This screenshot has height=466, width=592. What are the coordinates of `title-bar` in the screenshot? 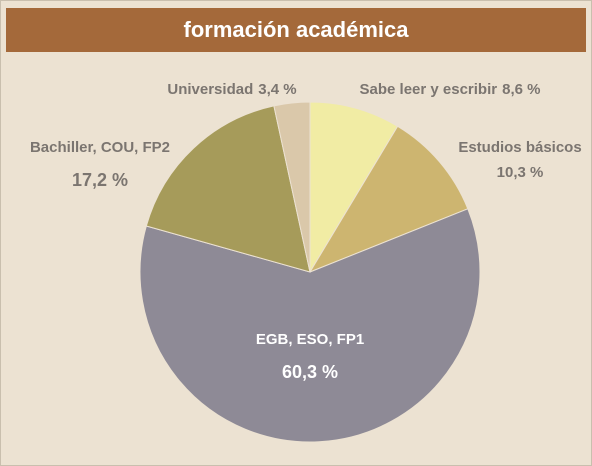 It's located at (296, 30).